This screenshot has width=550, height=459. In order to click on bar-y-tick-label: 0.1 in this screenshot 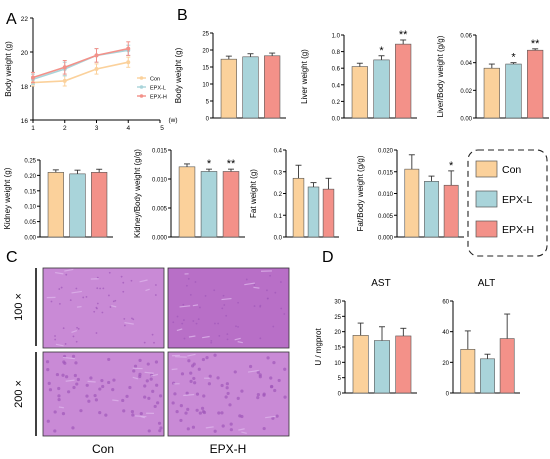, I will do `click(278, 217)`.